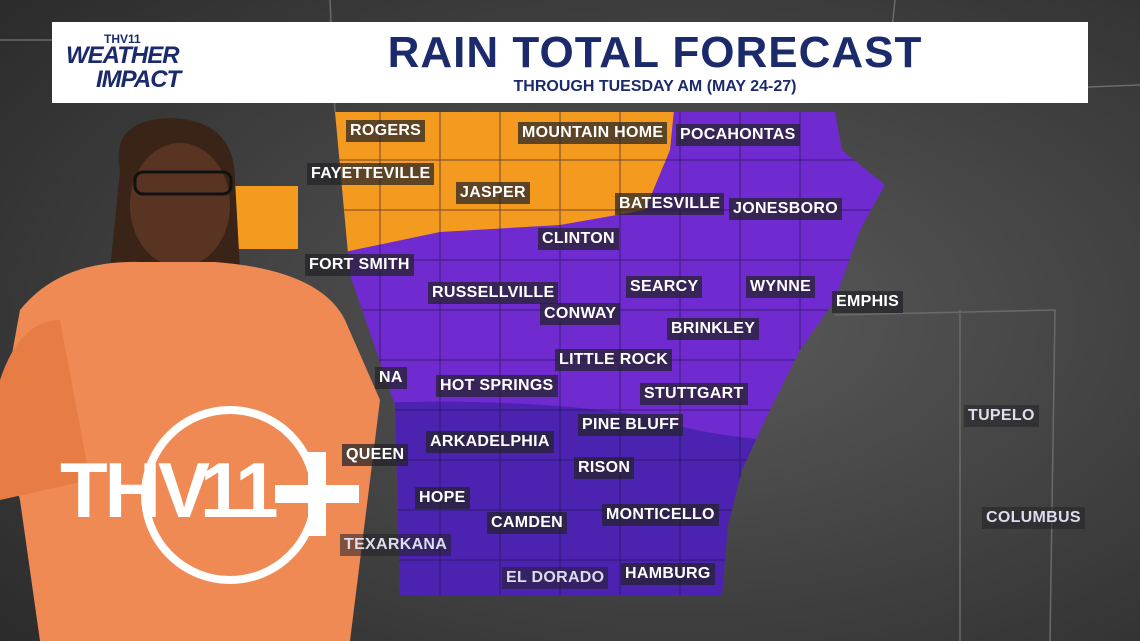 The image size is (1140, 641). What do you see at coordinates (497, 386) in the screenshot?
I see `city-label: HOT SPRINGS` at bounding box center [497, 386].